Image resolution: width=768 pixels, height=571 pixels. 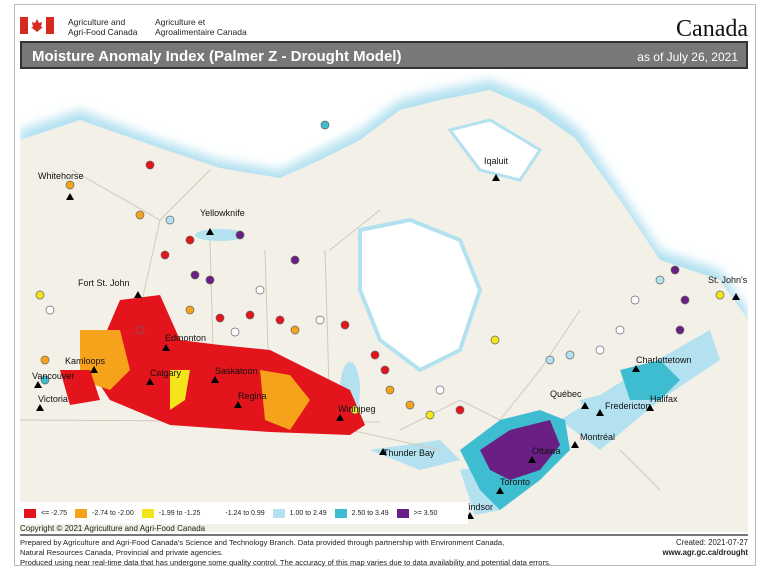 What do you see at coordinates (185, 338) in the screenshot?
I see `city-label: Edmonton` at bounding box center [185, 338].